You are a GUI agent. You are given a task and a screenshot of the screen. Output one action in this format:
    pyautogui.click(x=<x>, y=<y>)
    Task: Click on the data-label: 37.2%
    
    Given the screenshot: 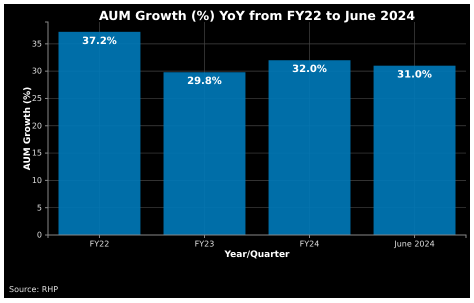 What is the action you would take?
    pyautogui.click(x=99, y=41)
    